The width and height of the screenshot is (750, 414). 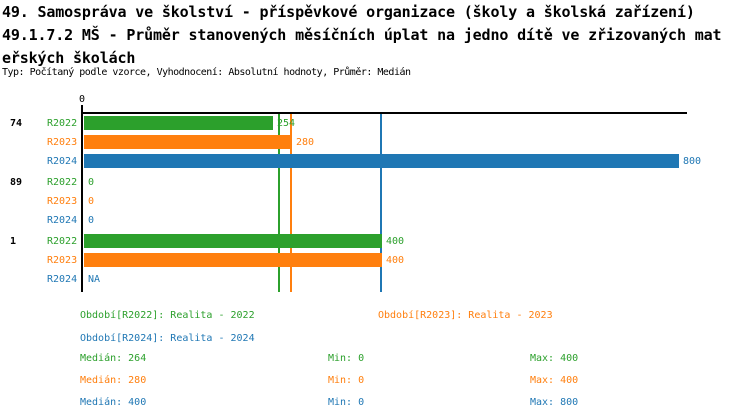 I want to click on legend-item-r2022: Období[R2022]: Realita - 2022, so click(x=167, y=315).